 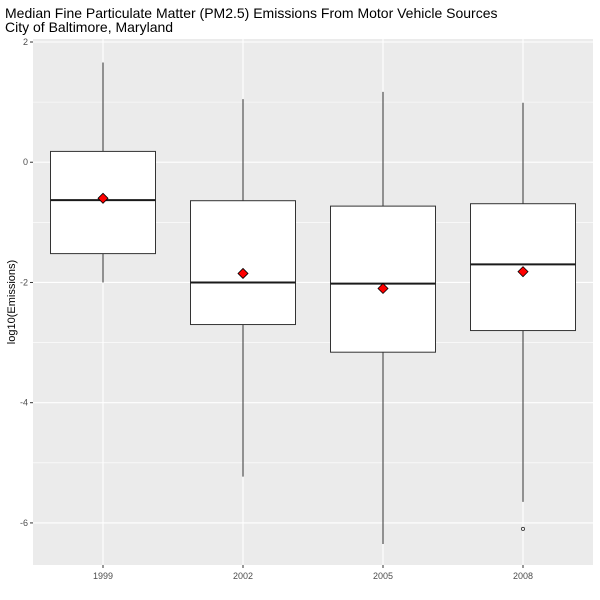 I want to click on y-tick-label: -4, so click(x=24, y=403).